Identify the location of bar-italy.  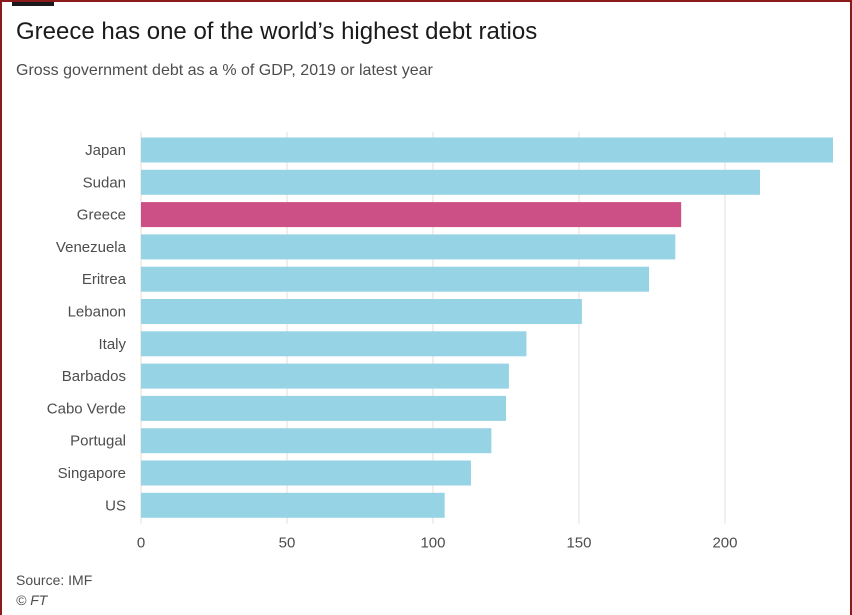
(334, 344).